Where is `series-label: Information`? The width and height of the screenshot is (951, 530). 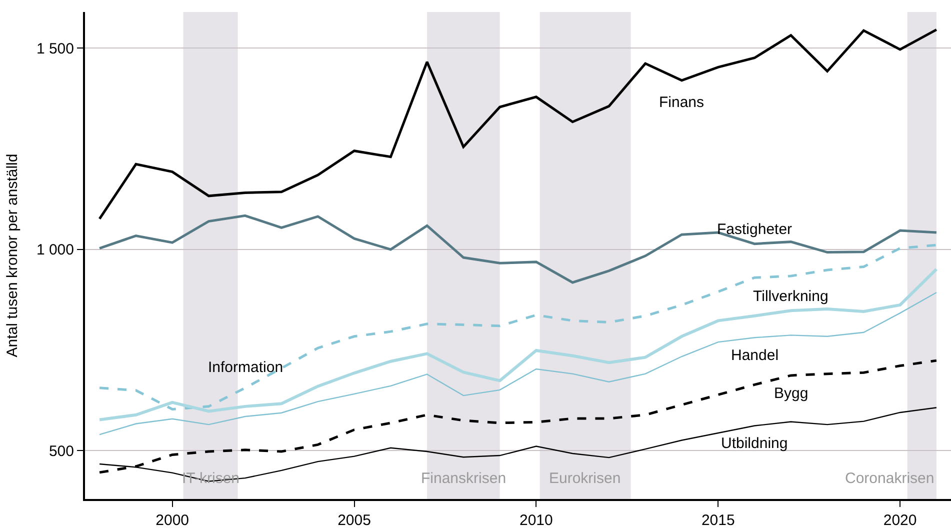 series-label: Information is located at coordinates (246, 367).